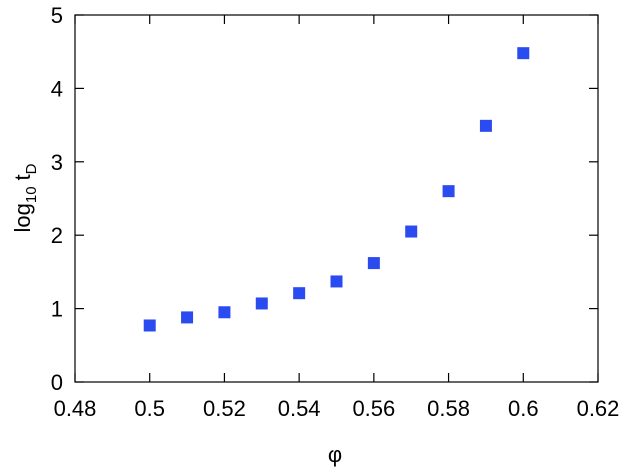  I want to click on y-tick-label: 5, so click(57, 15).